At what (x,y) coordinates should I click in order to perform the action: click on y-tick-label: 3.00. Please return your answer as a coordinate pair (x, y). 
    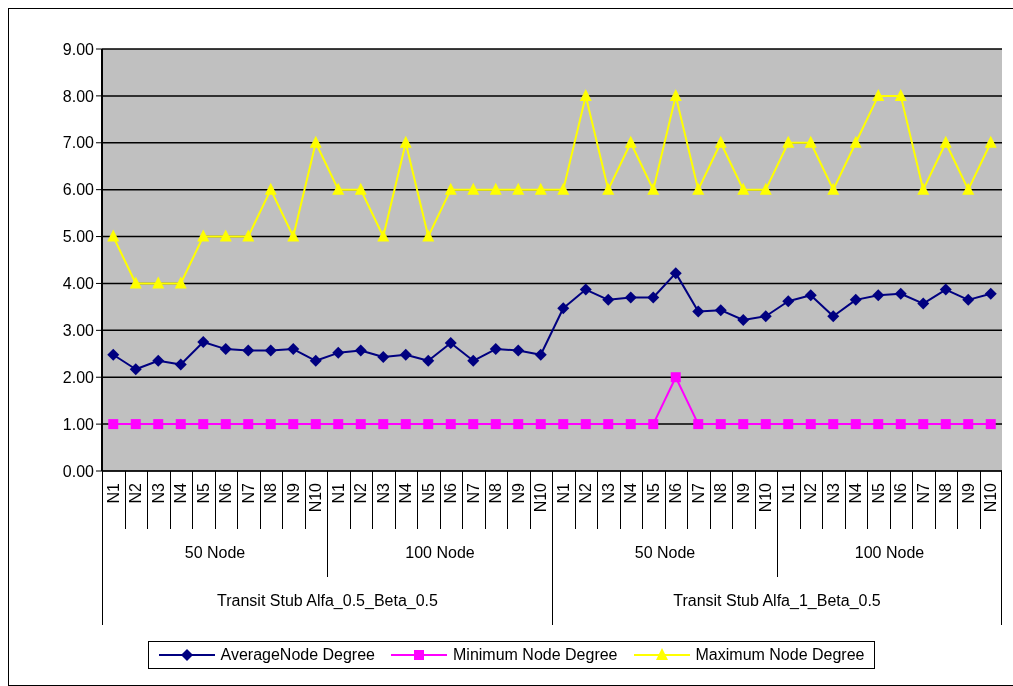
    Looking at the image, I should click on (78, 331).